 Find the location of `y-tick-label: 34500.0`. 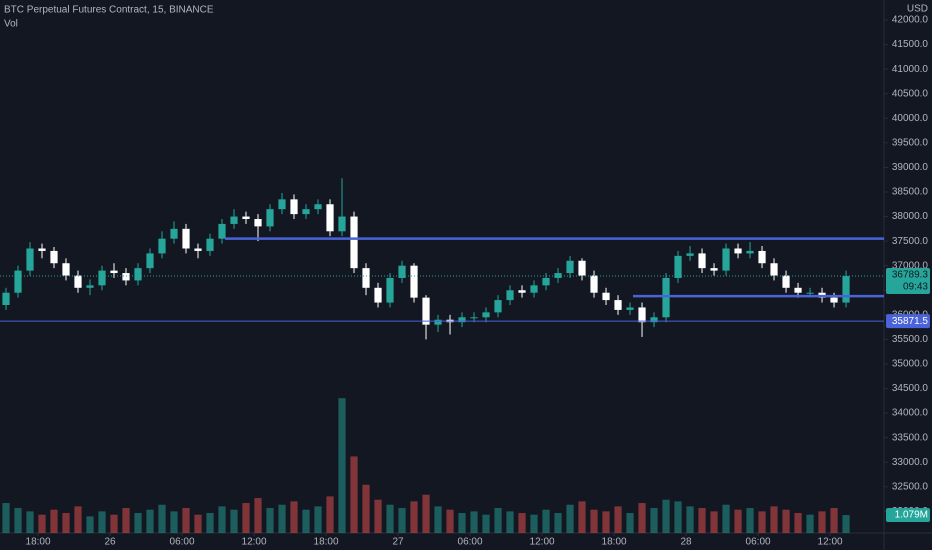

y-tick-label: 34500.0 is located at coordinates (910, 388).